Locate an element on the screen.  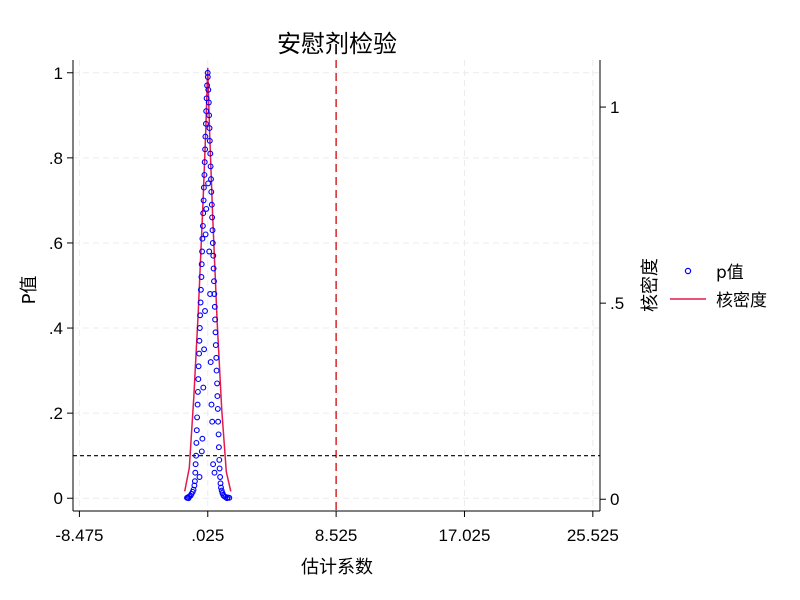
kernel-density-series is located at coordinates (207, 279).